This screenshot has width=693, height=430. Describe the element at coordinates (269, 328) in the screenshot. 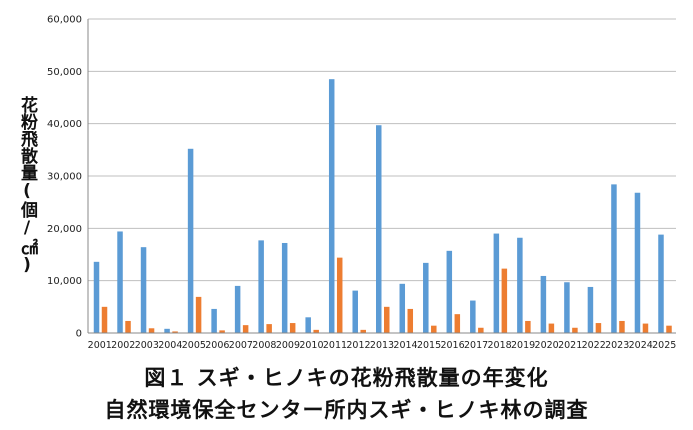

I see `bar-series2-2008` at that location.